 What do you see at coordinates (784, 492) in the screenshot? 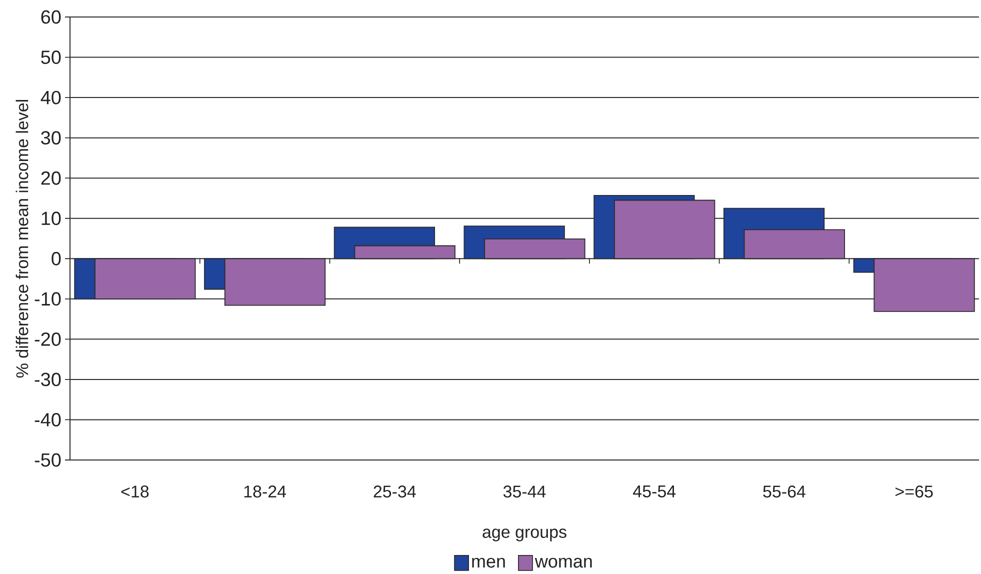
I see `x-tick-label: 55-64` at bounding box center [784, 492].